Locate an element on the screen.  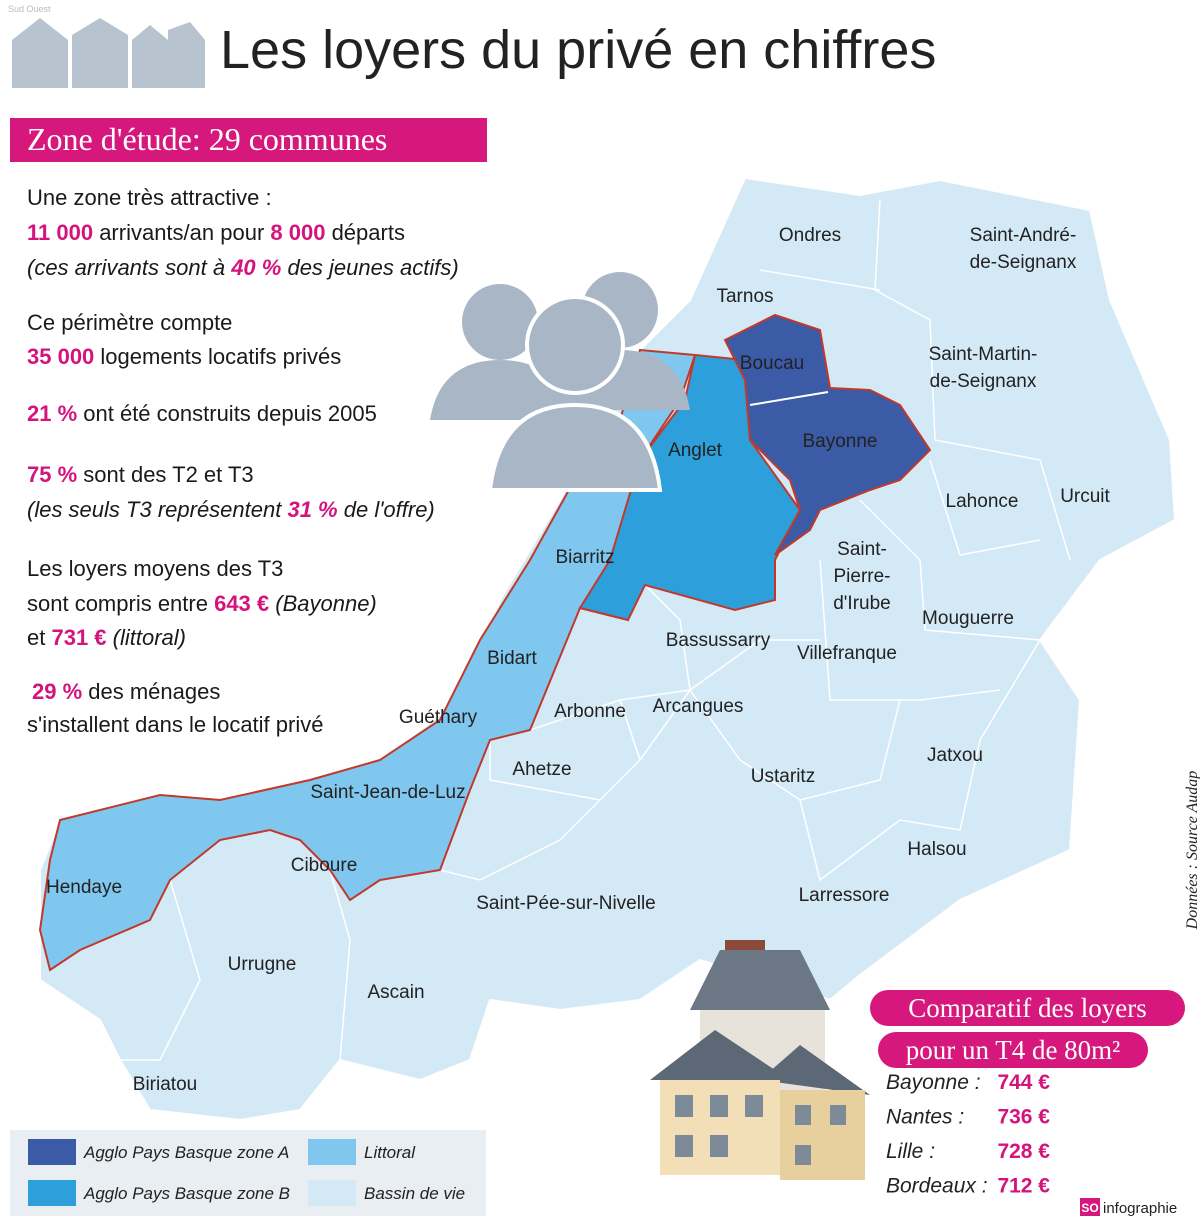
source: Données : Source Audap is located at coordinates (1192, 851).